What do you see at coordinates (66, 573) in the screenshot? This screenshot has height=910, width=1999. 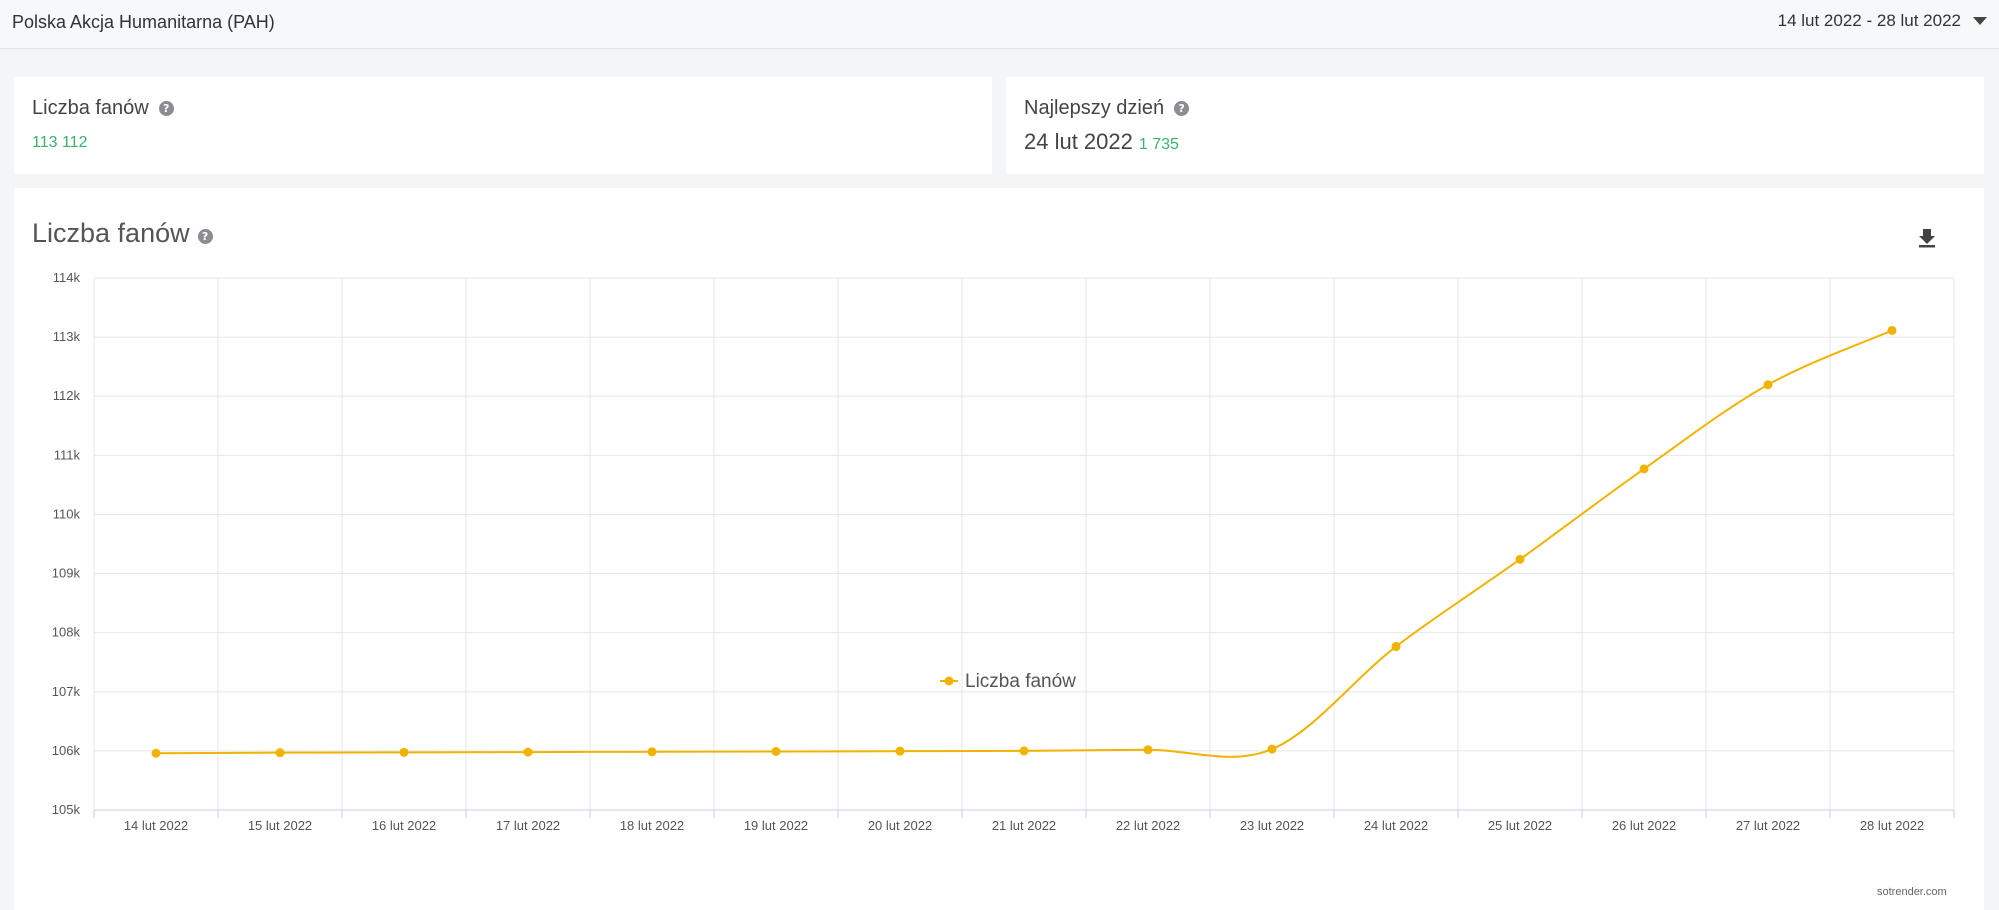 I see `y-tick-label: 109k` at bounding box center [66, 573].